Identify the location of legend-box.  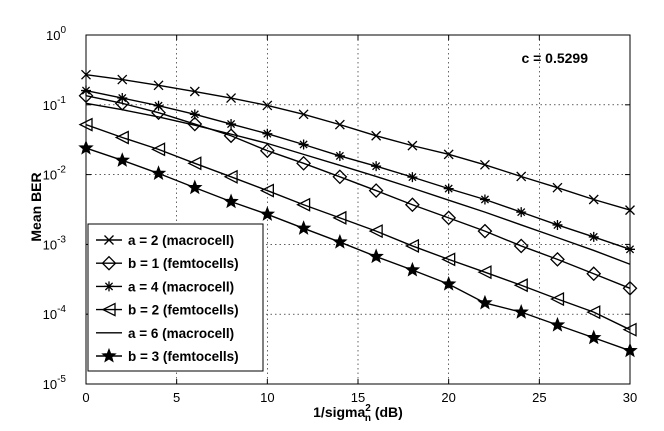
(175, 297).